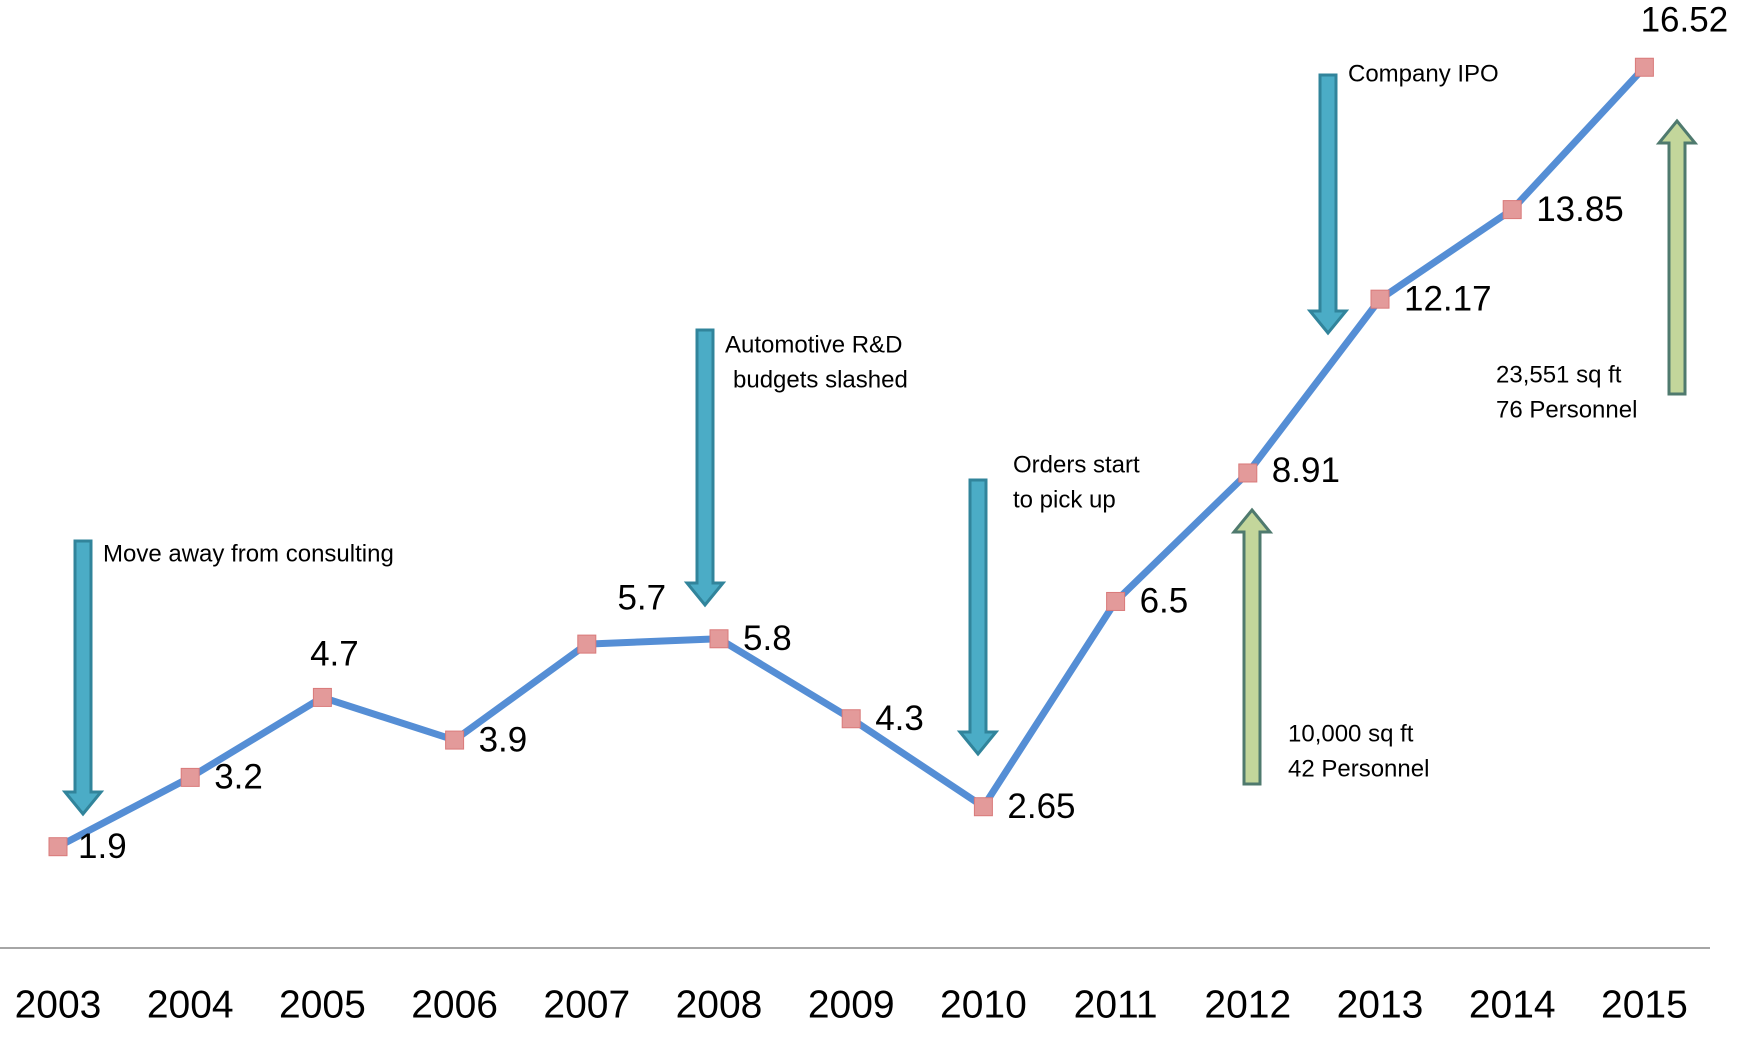  I want to click on value-label: 4.7, so click(334, 654).